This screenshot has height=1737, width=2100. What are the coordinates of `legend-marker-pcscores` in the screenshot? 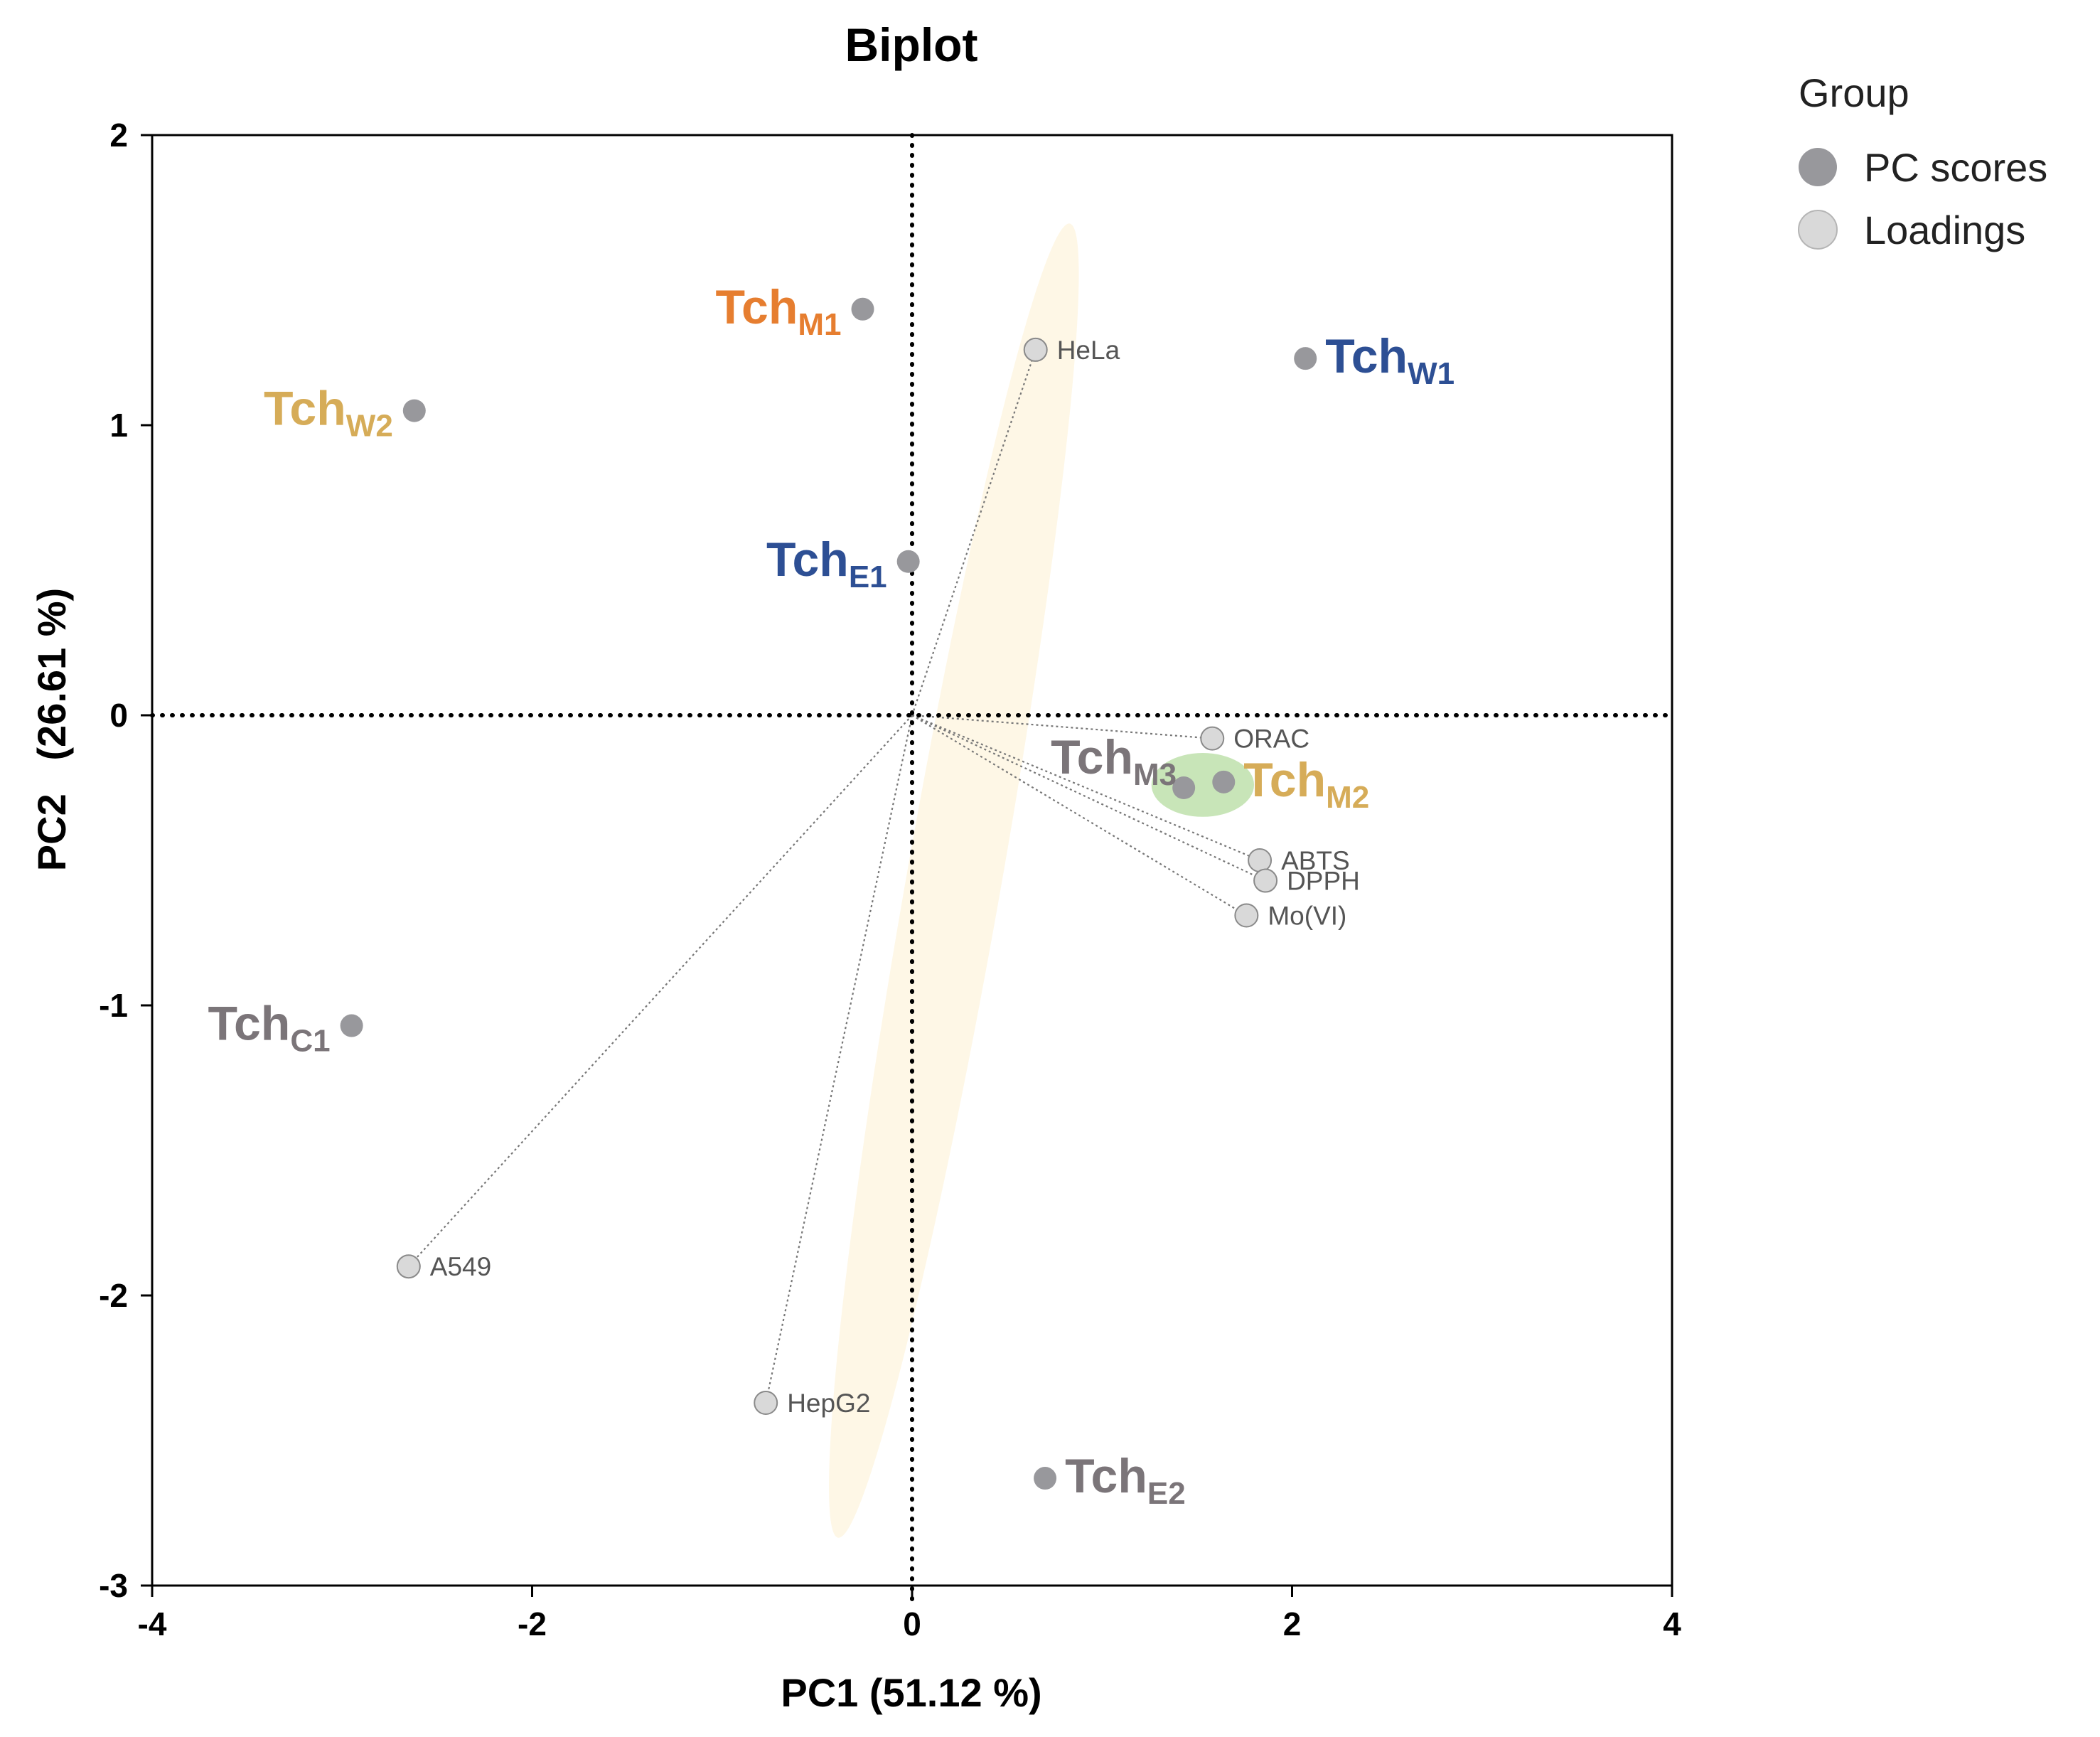 It's located at (1818, 167).